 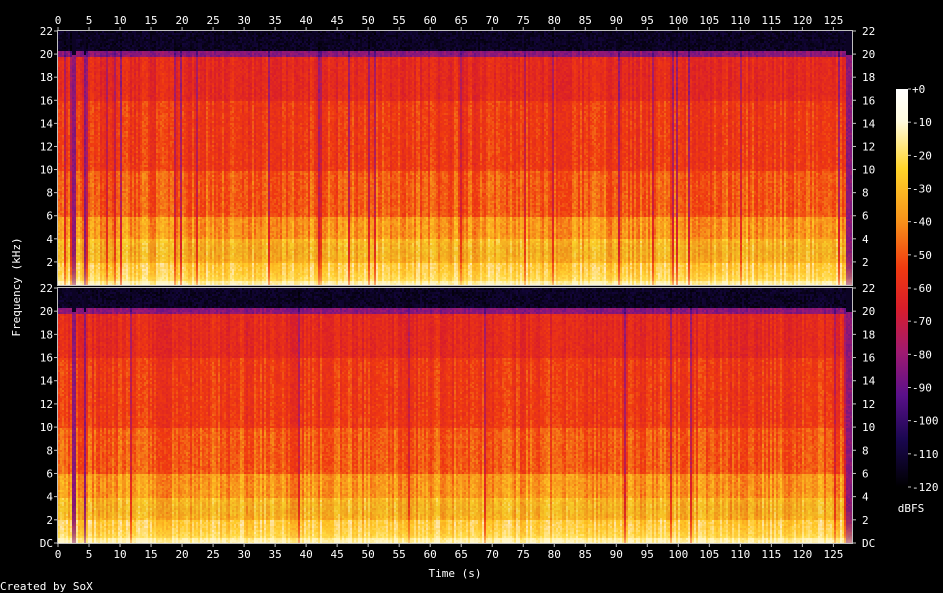 I want to click on colorbar-tick: -50, so click(x=922, y=255).